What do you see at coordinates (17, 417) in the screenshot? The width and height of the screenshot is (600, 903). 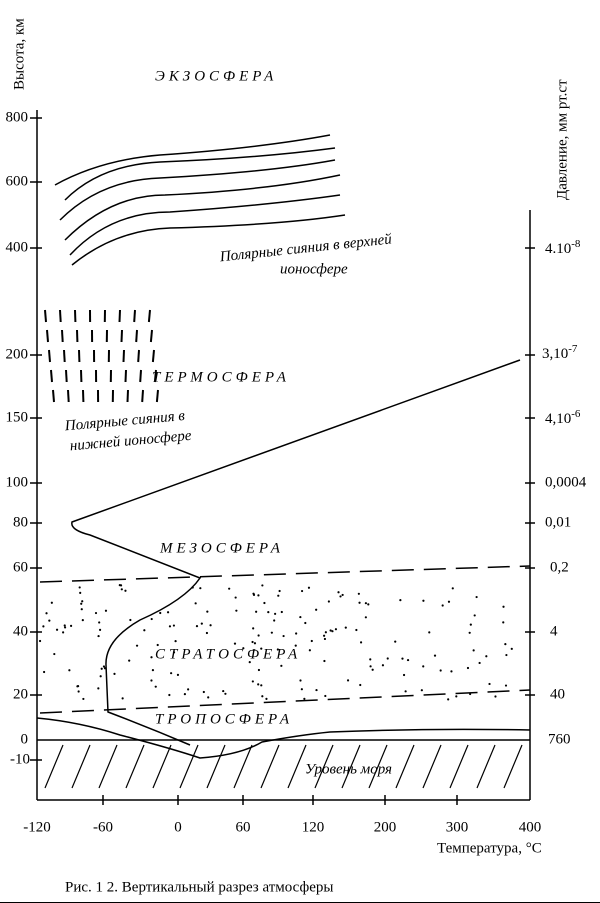 I see `y-tick-label: 150` at bounding box center [17, 417].